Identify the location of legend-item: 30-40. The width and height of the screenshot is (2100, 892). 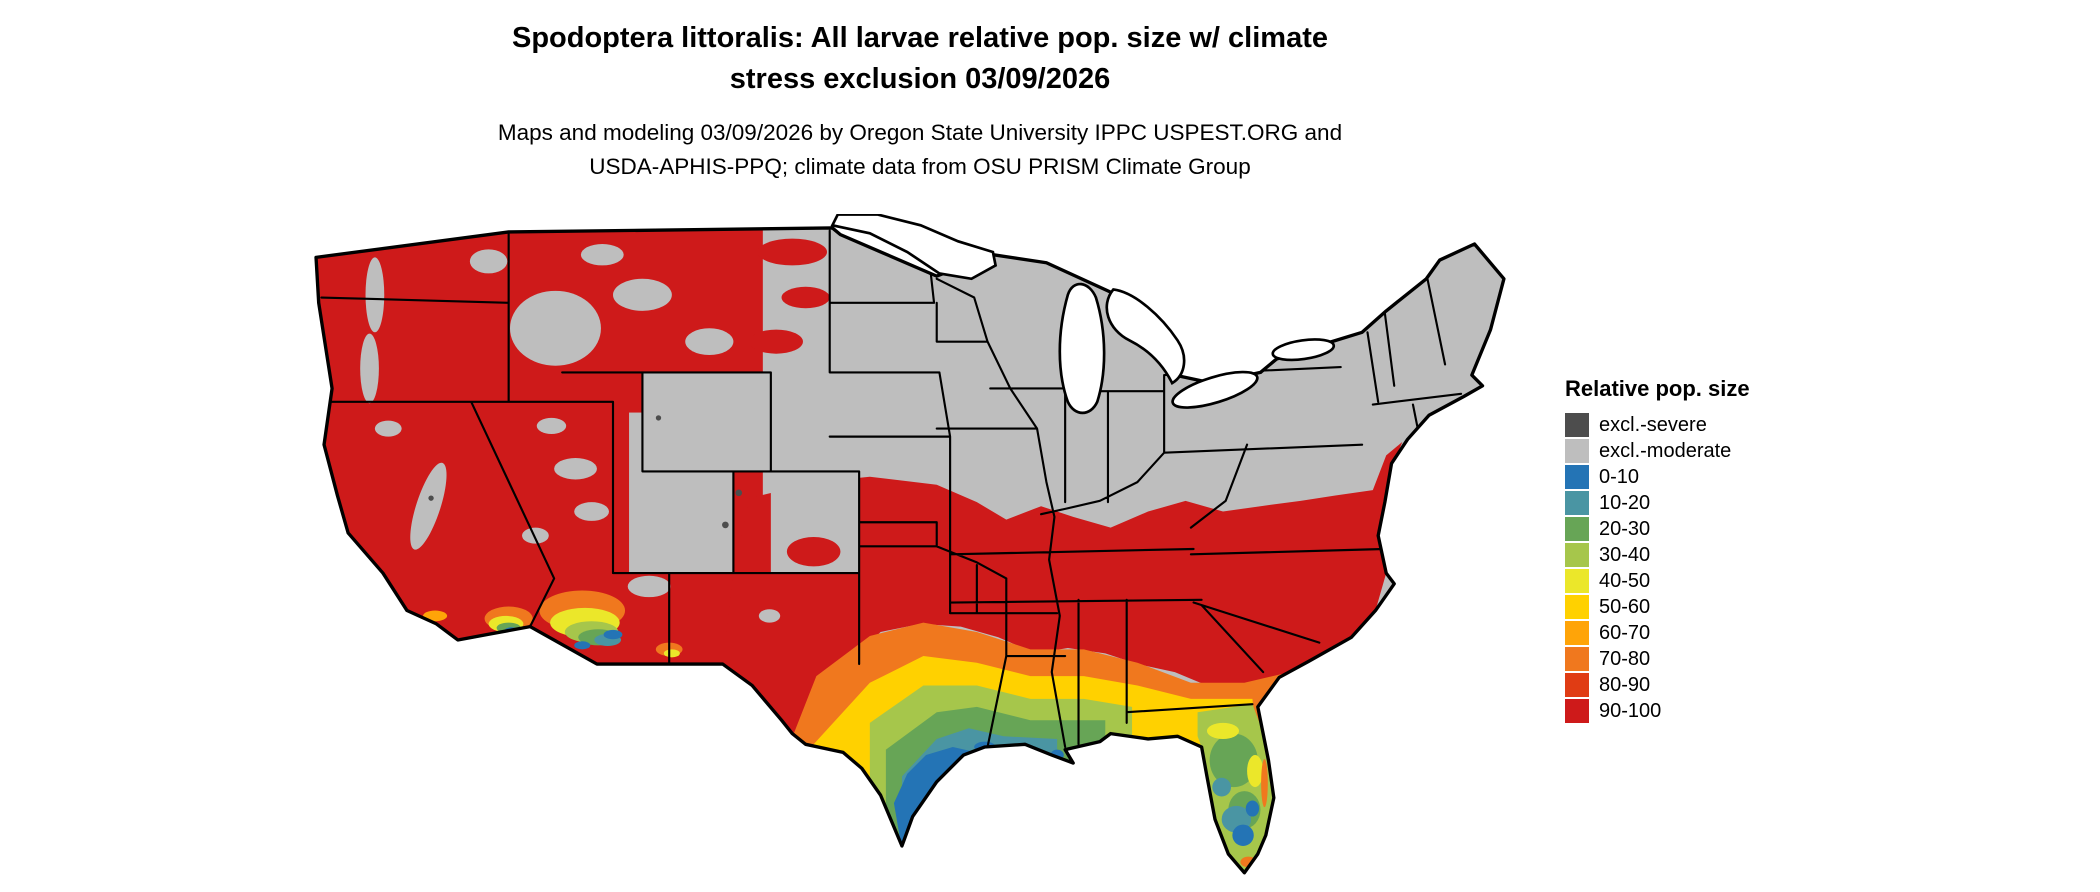
(1725, 555).